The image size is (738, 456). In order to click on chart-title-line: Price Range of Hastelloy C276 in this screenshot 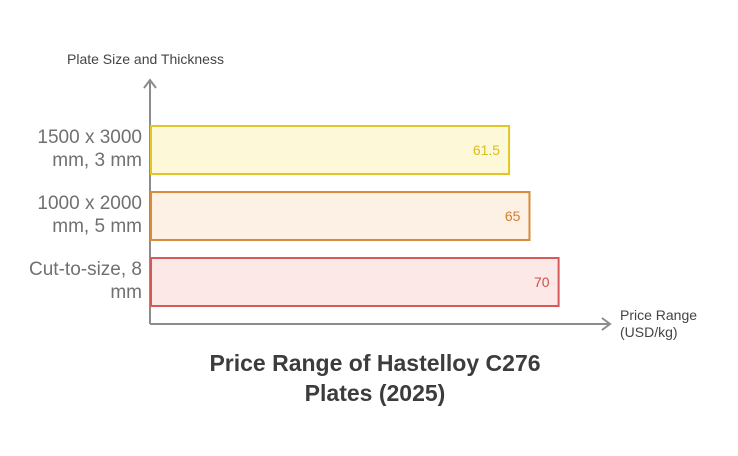, I will do `click(375, 363)`.